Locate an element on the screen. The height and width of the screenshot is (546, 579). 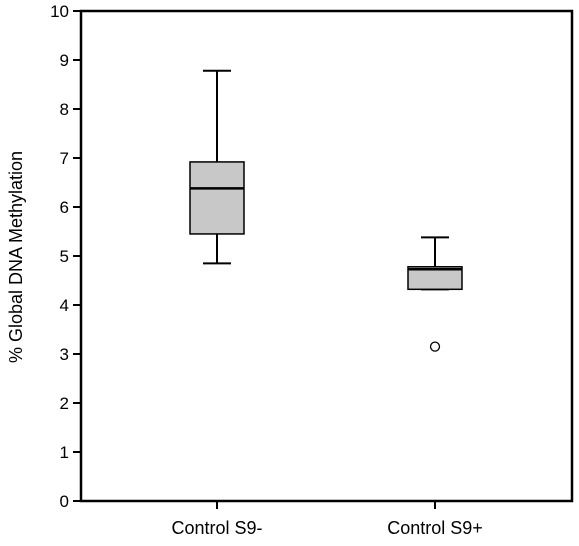
y-axis-ticks: 0 1 2 3 4 5 6 7 8 9 10 is located at coordinates (65, 256).